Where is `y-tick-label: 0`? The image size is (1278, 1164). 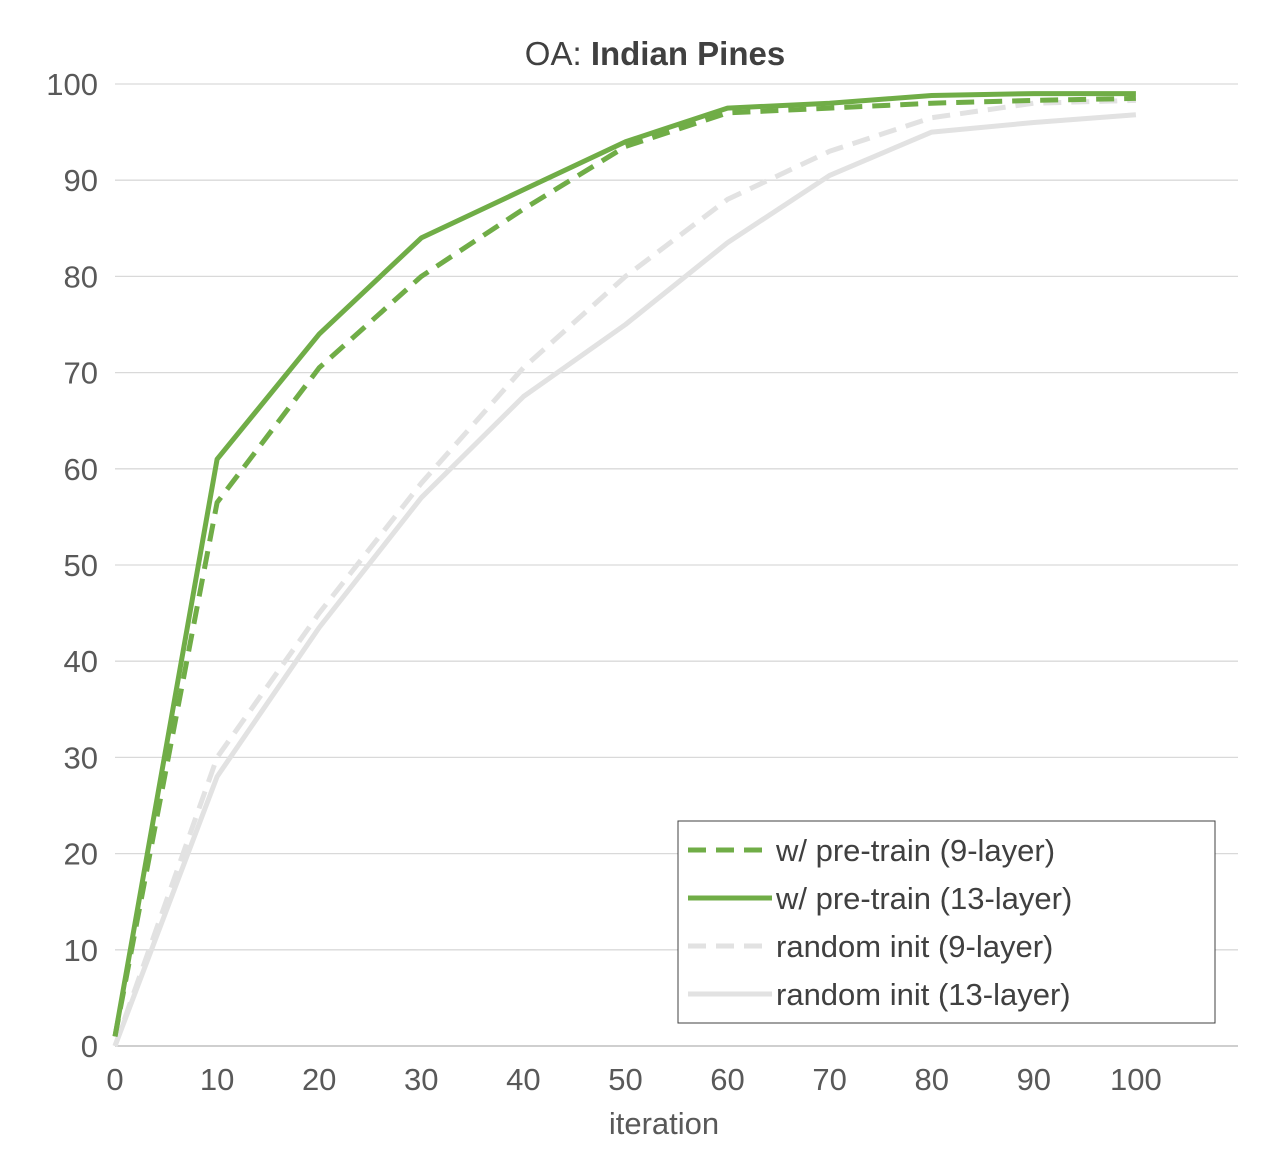
y-tick-label: 0 is located at coordinates (89, 1046).